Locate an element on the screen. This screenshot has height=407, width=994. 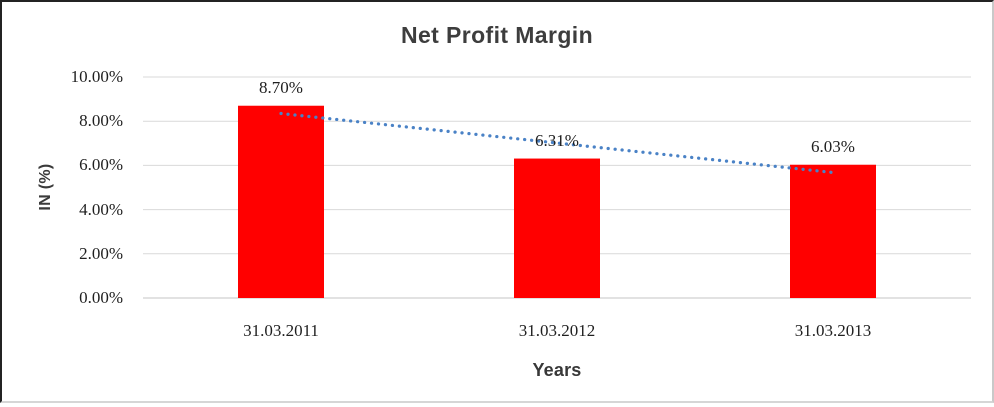
trendline-dotted is located at coordinates (557, 143).